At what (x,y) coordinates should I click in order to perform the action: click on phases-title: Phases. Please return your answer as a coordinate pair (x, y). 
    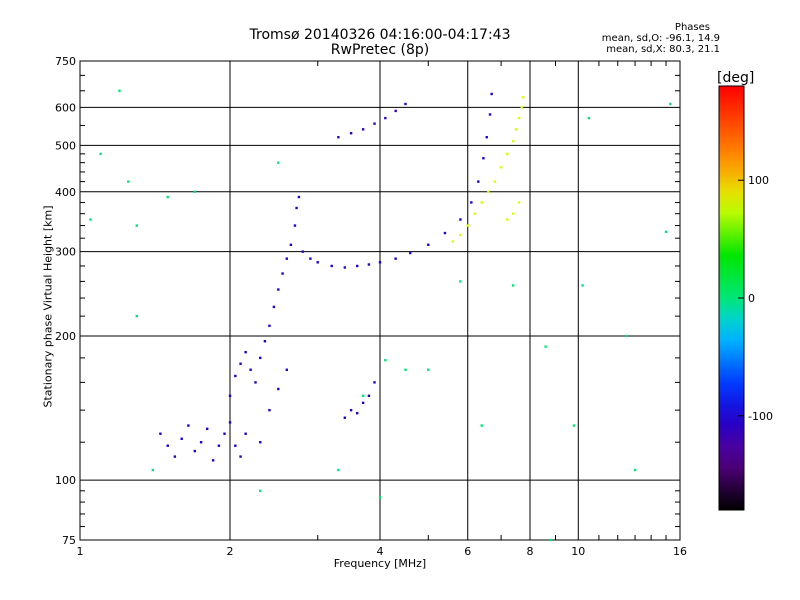
    Looking at the image, I should click on (692, 27).